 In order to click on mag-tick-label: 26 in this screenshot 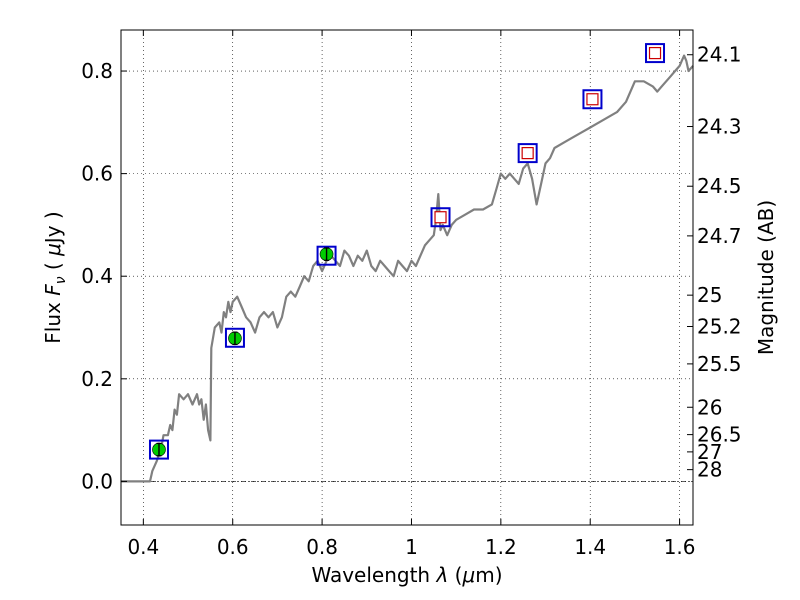, I will do `click(709, 407)`.